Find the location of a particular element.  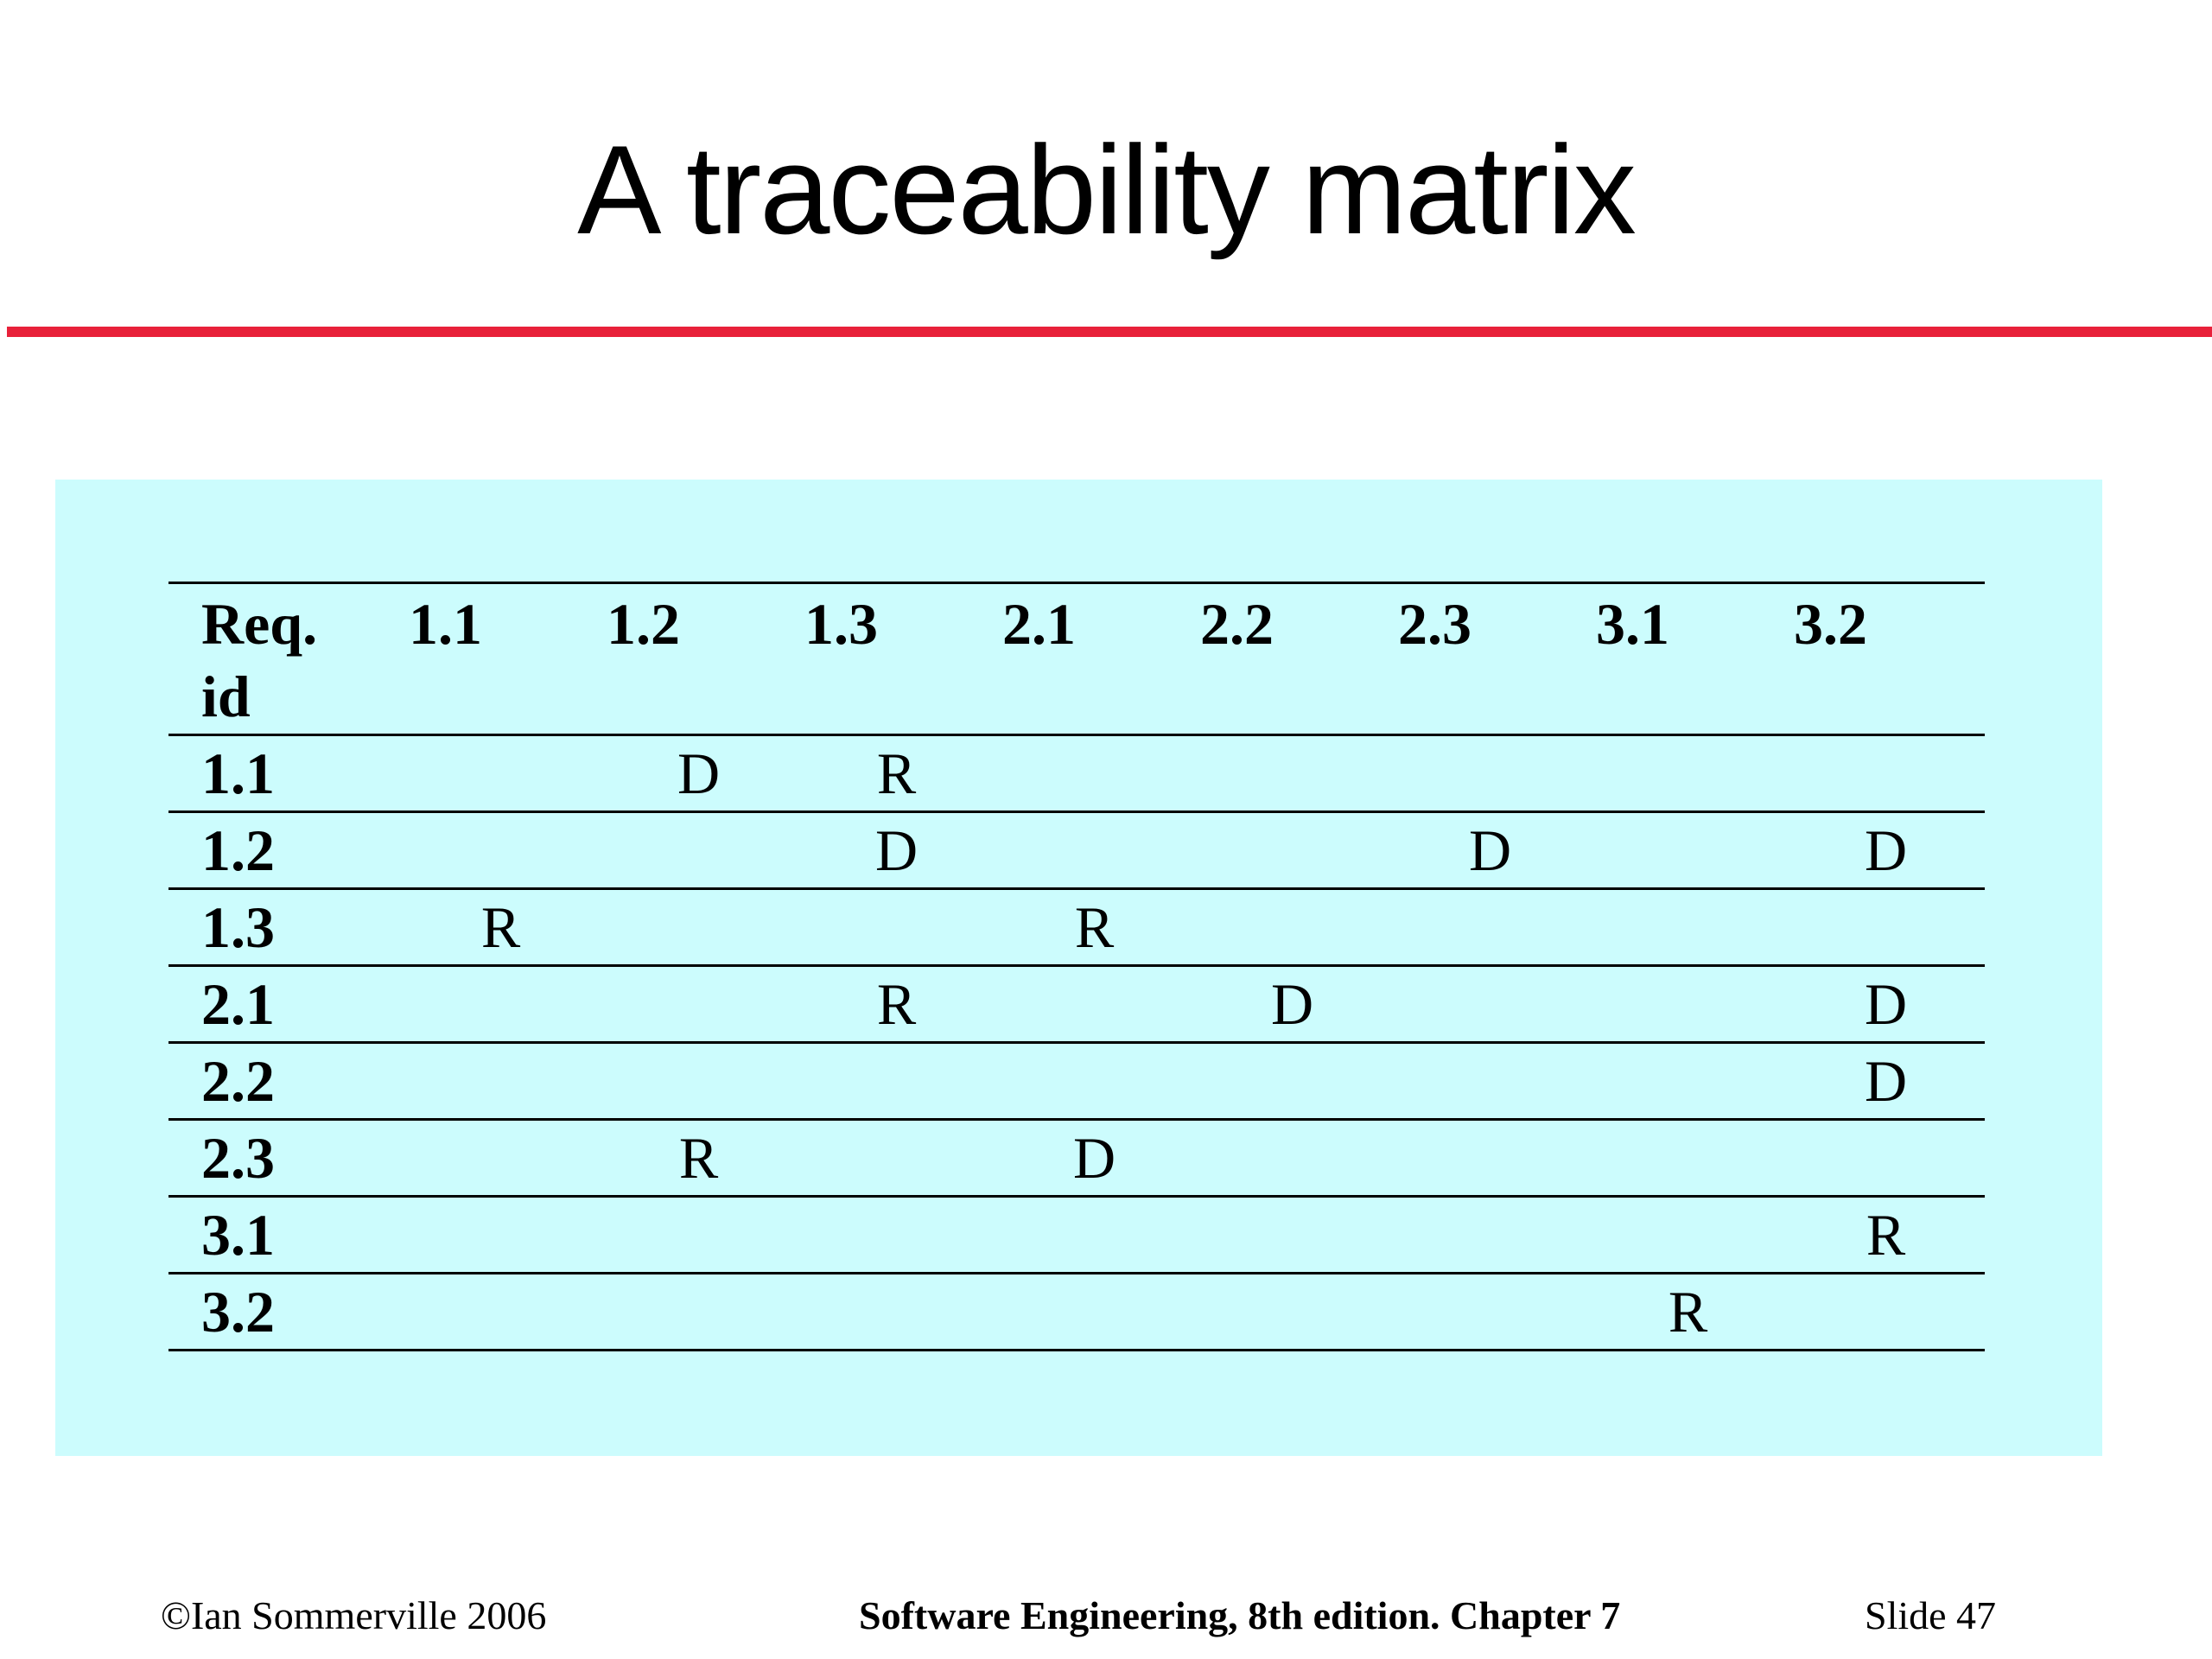

row-req-id: 2.2 is located at coordinates (285, 1081).